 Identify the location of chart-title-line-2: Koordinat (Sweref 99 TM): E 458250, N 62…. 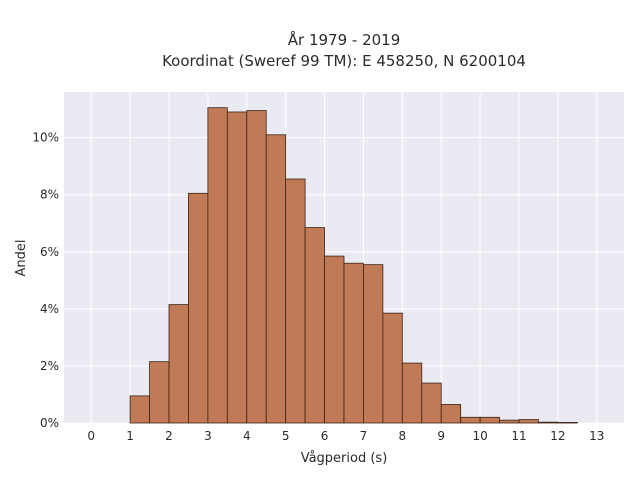
(344, 61).